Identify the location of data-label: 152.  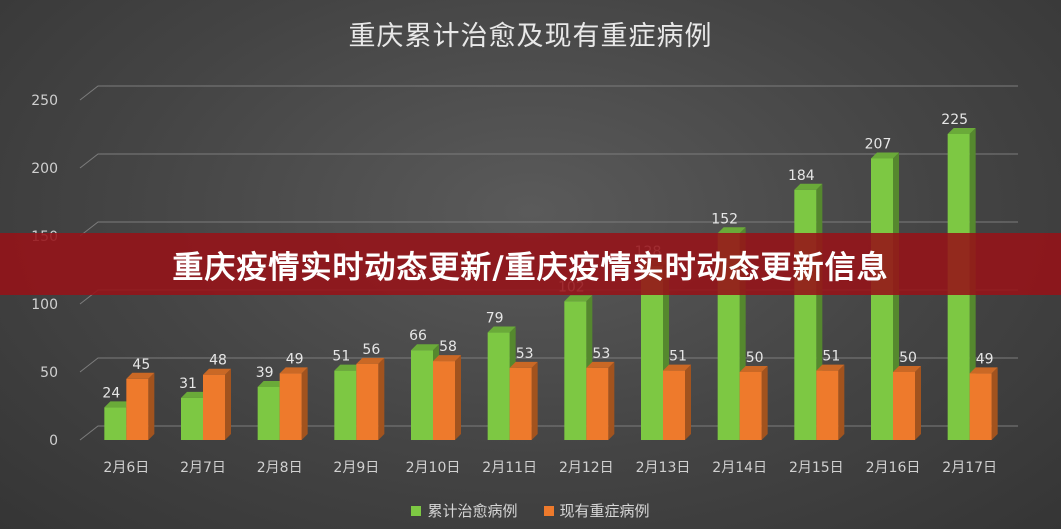
(724, 219).